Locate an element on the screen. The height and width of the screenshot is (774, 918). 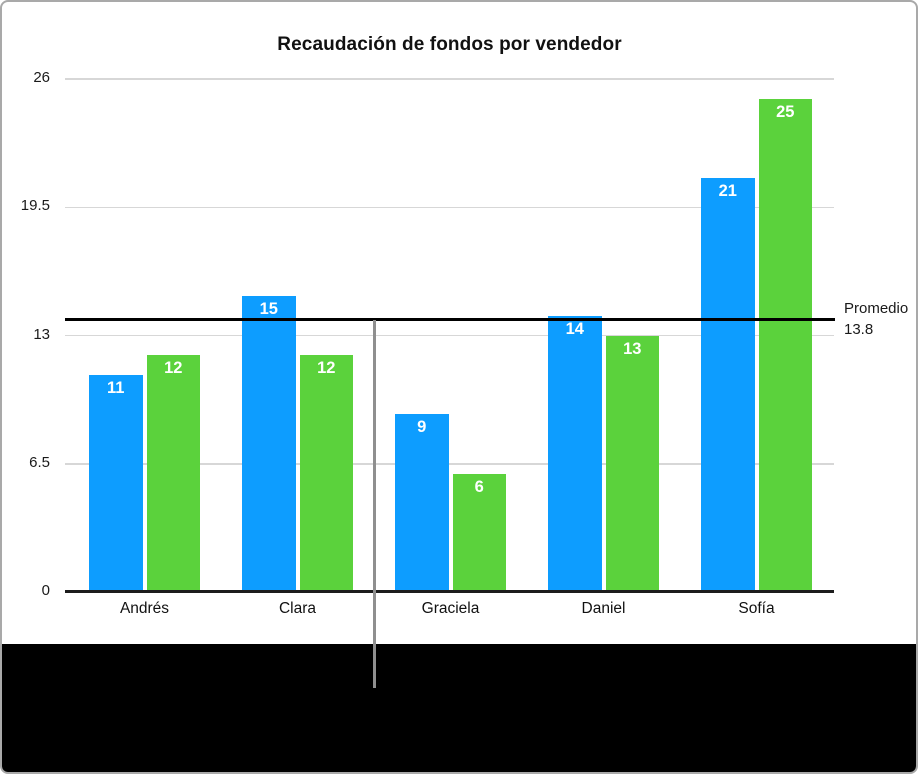
gridline-19.5 is located at coordinates (449, 207).